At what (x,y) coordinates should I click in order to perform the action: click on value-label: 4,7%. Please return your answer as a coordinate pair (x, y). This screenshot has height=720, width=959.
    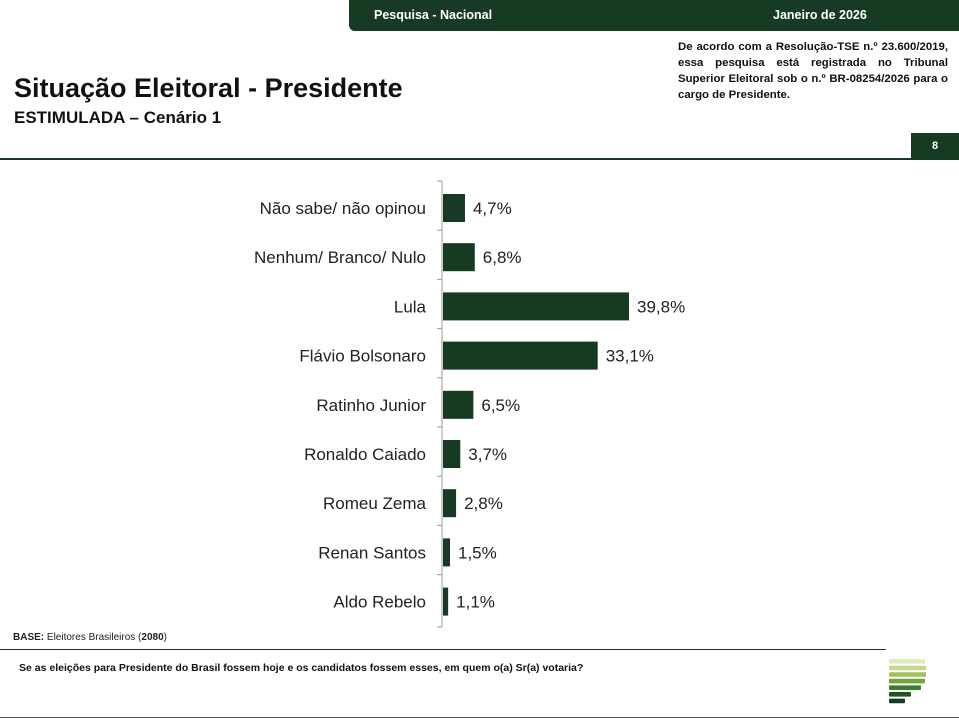
    Looking at the image, I should click on (492, 208).